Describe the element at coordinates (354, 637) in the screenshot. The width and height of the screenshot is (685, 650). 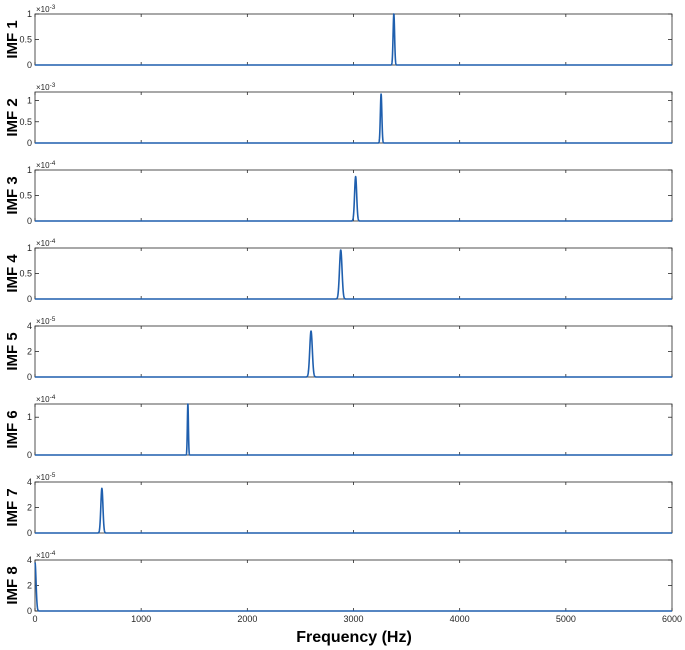
I see `x-axis-label: Frequency (Hz)` at that location.